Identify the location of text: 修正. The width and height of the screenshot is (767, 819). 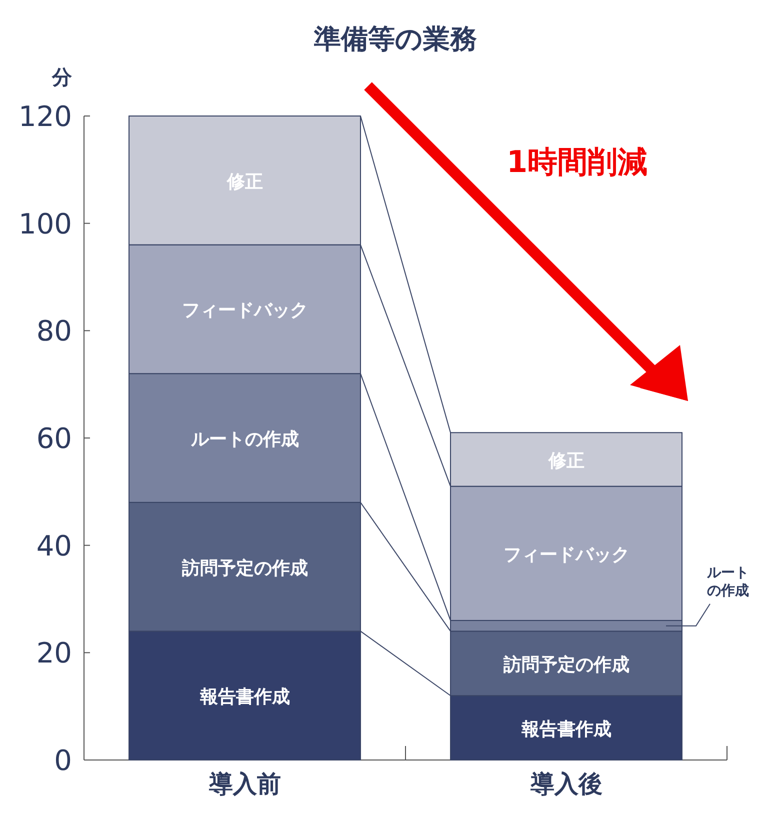
(244, 181).